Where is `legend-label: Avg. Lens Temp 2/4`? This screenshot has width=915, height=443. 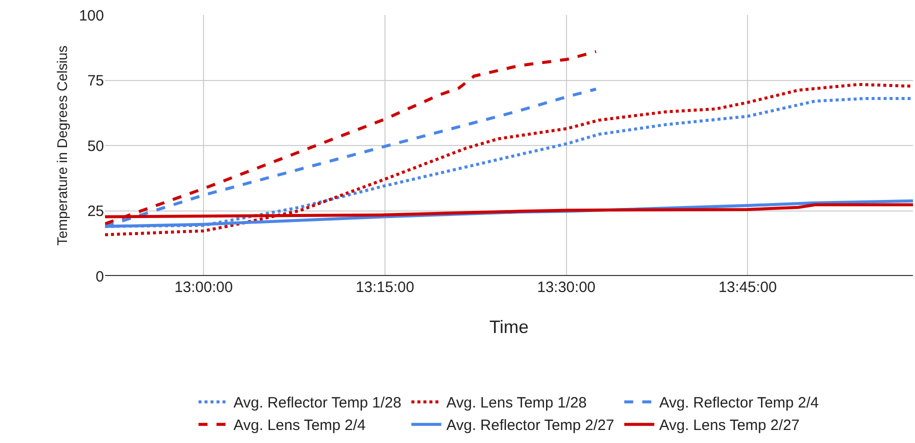
legend-label: Avg. Lens Temp 2/4 is located at coordinates (300, 425).